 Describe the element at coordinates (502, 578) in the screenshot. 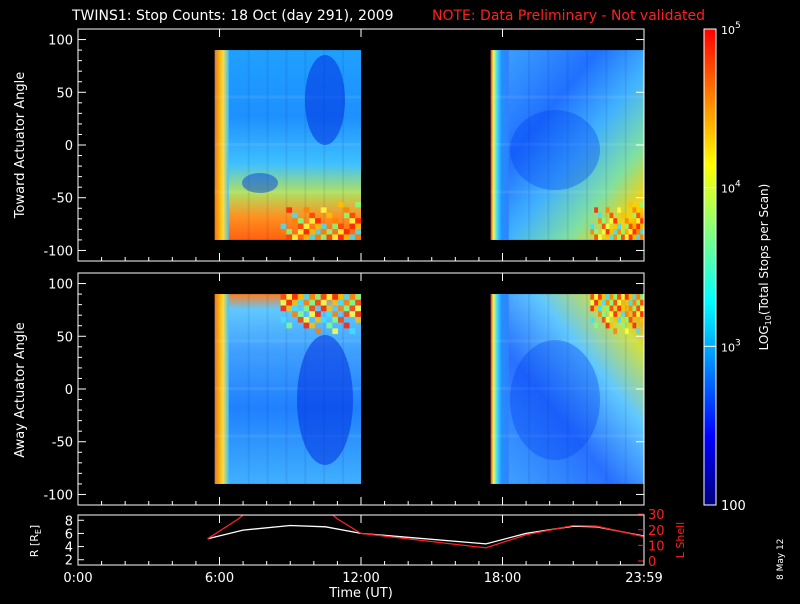

I see `x-tick-label: 18:00` at that location.